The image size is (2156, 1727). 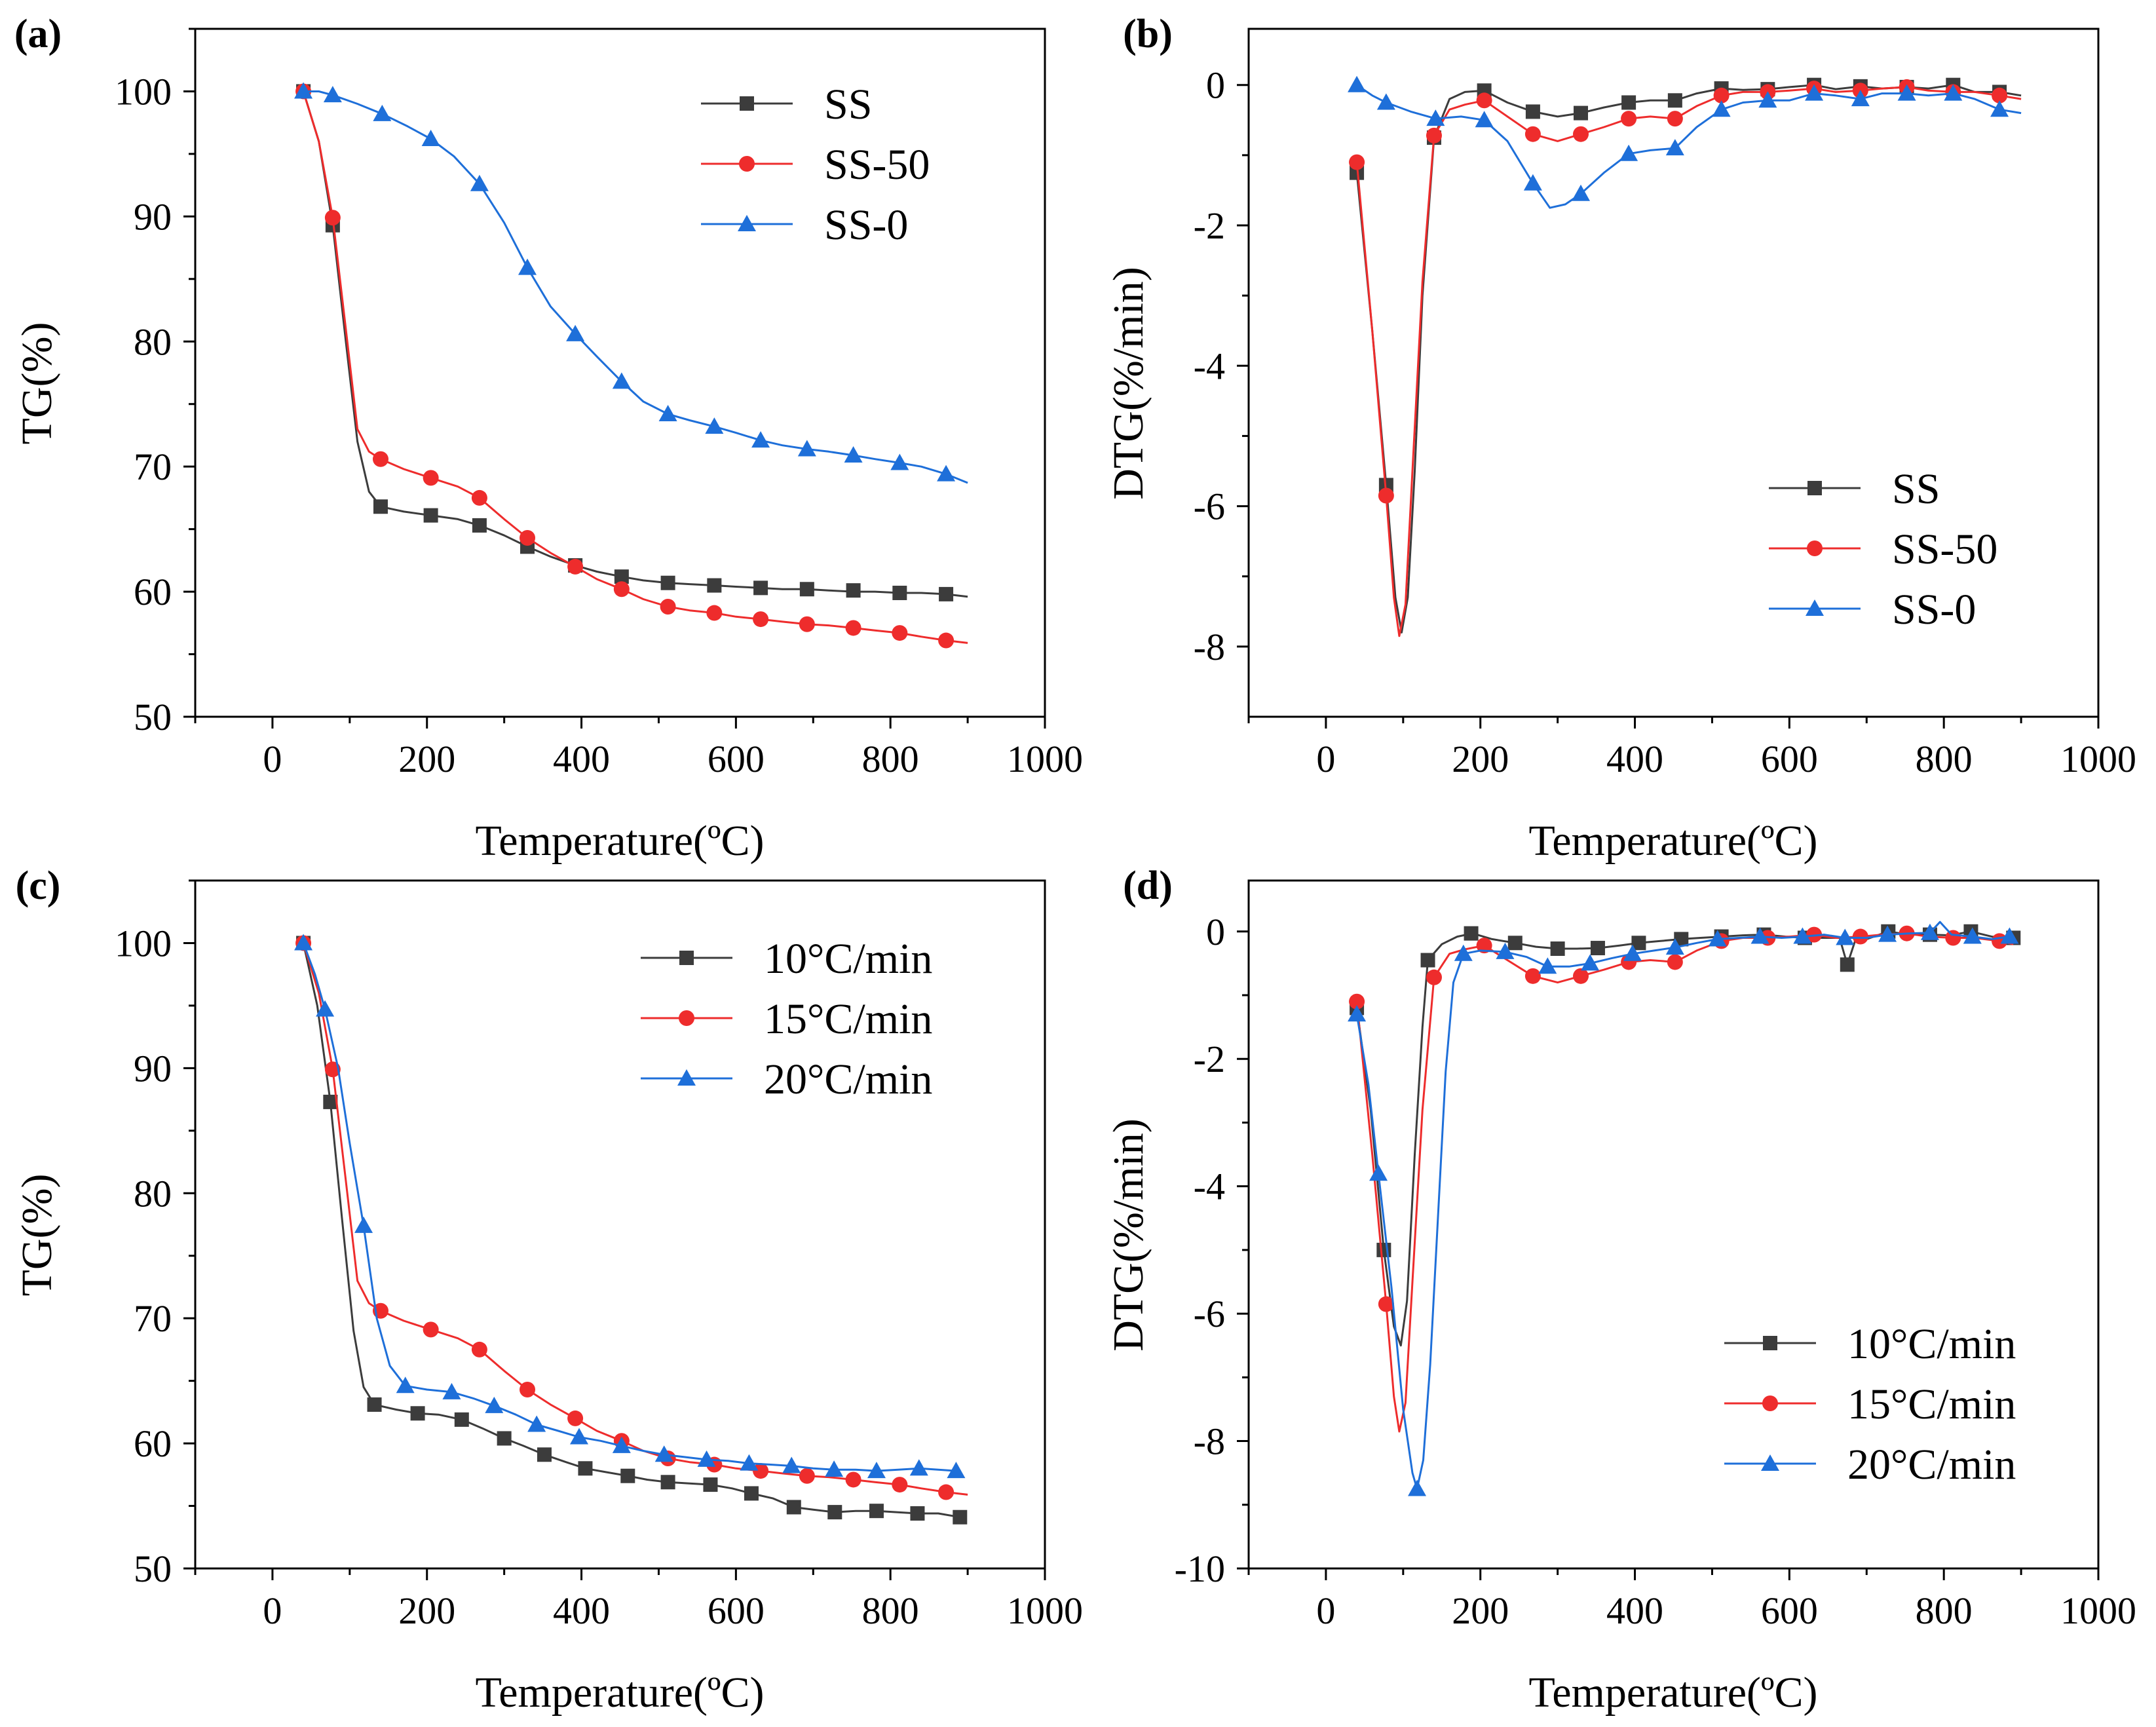 I want to click on y-tick-label-d: -4, so click(x=1209, y=1187).